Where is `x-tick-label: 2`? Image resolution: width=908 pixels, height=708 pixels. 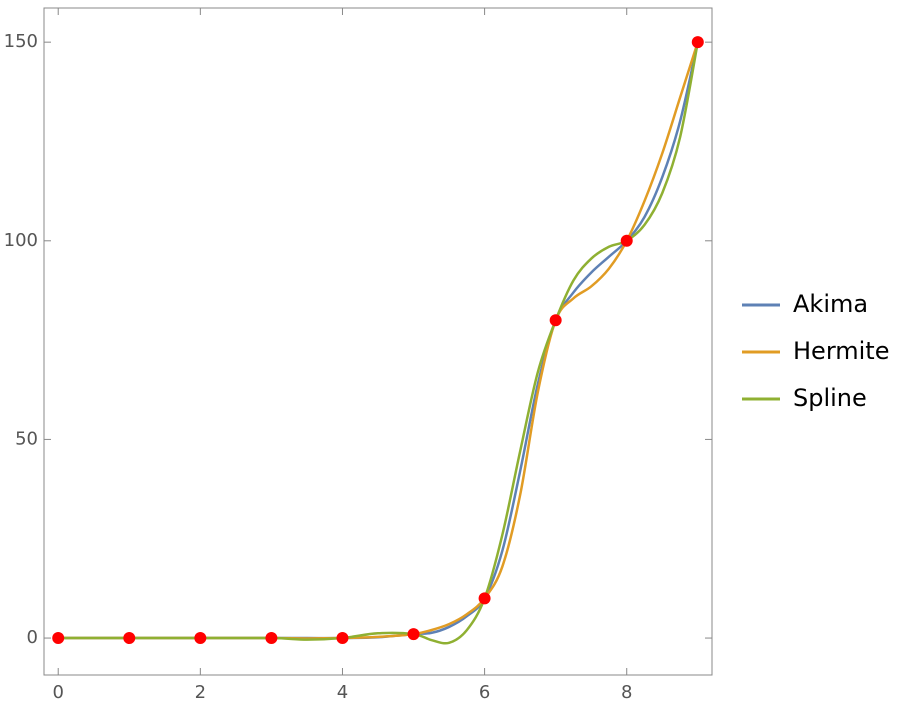
x-tick-label: 2 is located at coordinates (200, 692).